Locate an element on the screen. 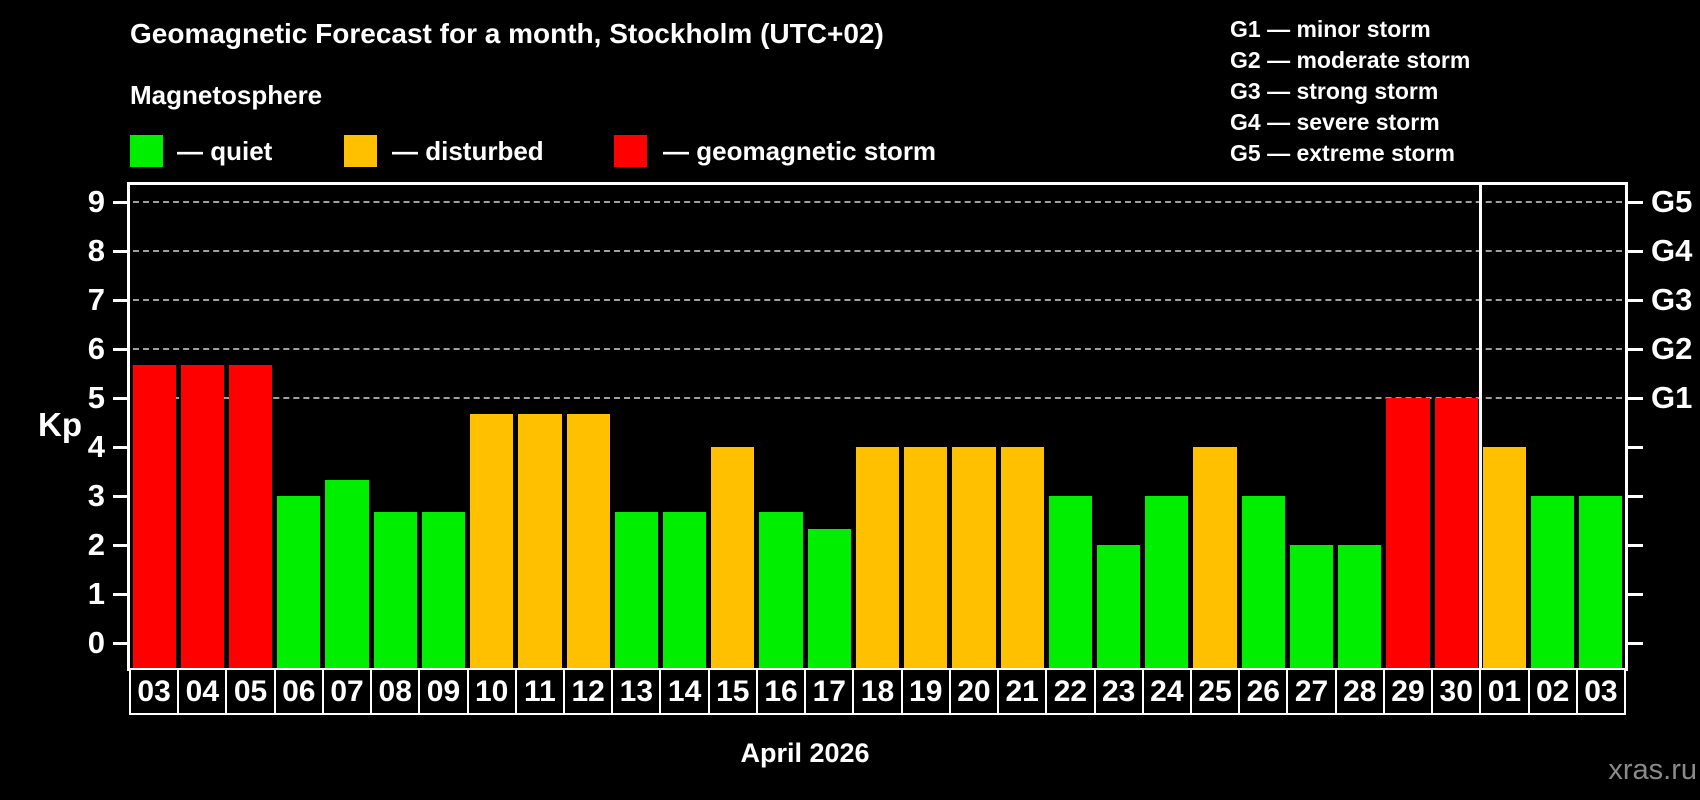  kp-tick-label: 0 is located at coordinates (96, 642).